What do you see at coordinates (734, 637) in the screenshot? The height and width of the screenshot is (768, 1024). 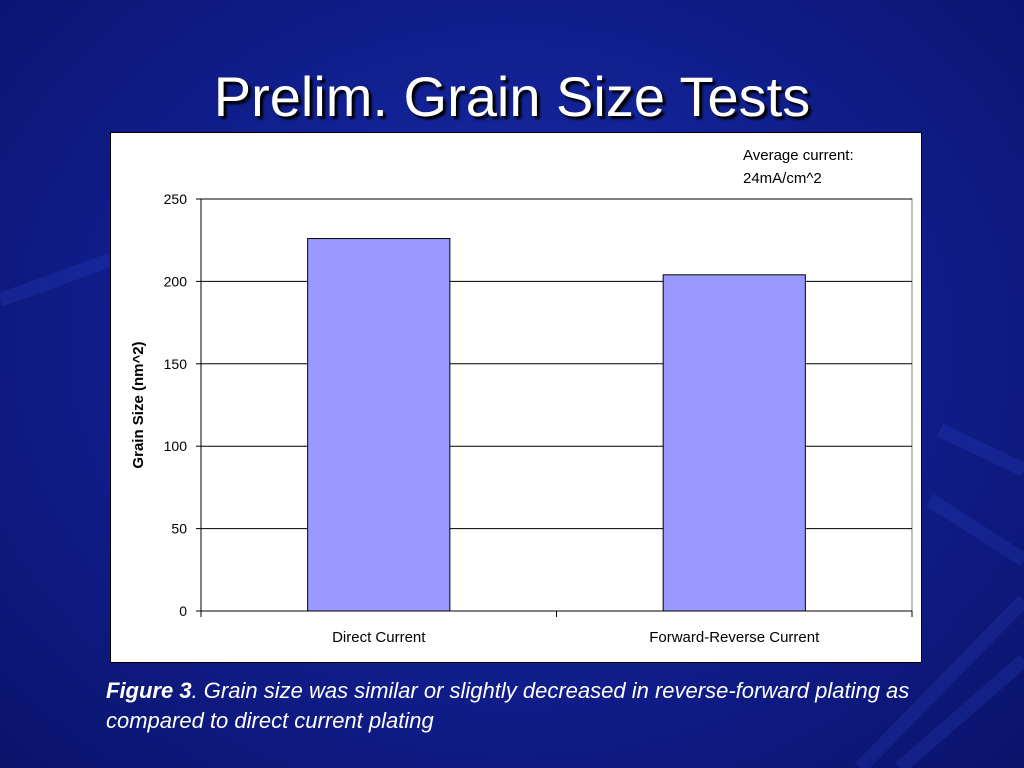 I see `x-tick-label: Forward-Reverse Current` at bounding box center [734, 637].